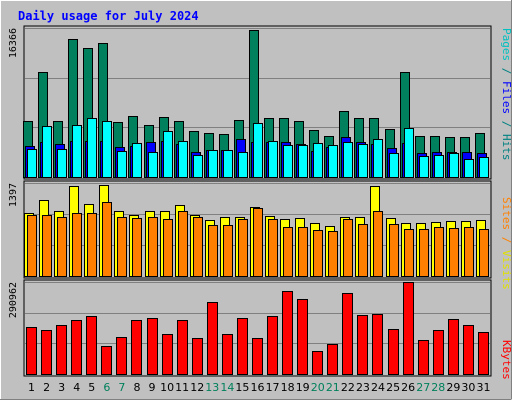 This screenshot has width=512, height=400. I want to click on day-label: 19, so click(303, 387).